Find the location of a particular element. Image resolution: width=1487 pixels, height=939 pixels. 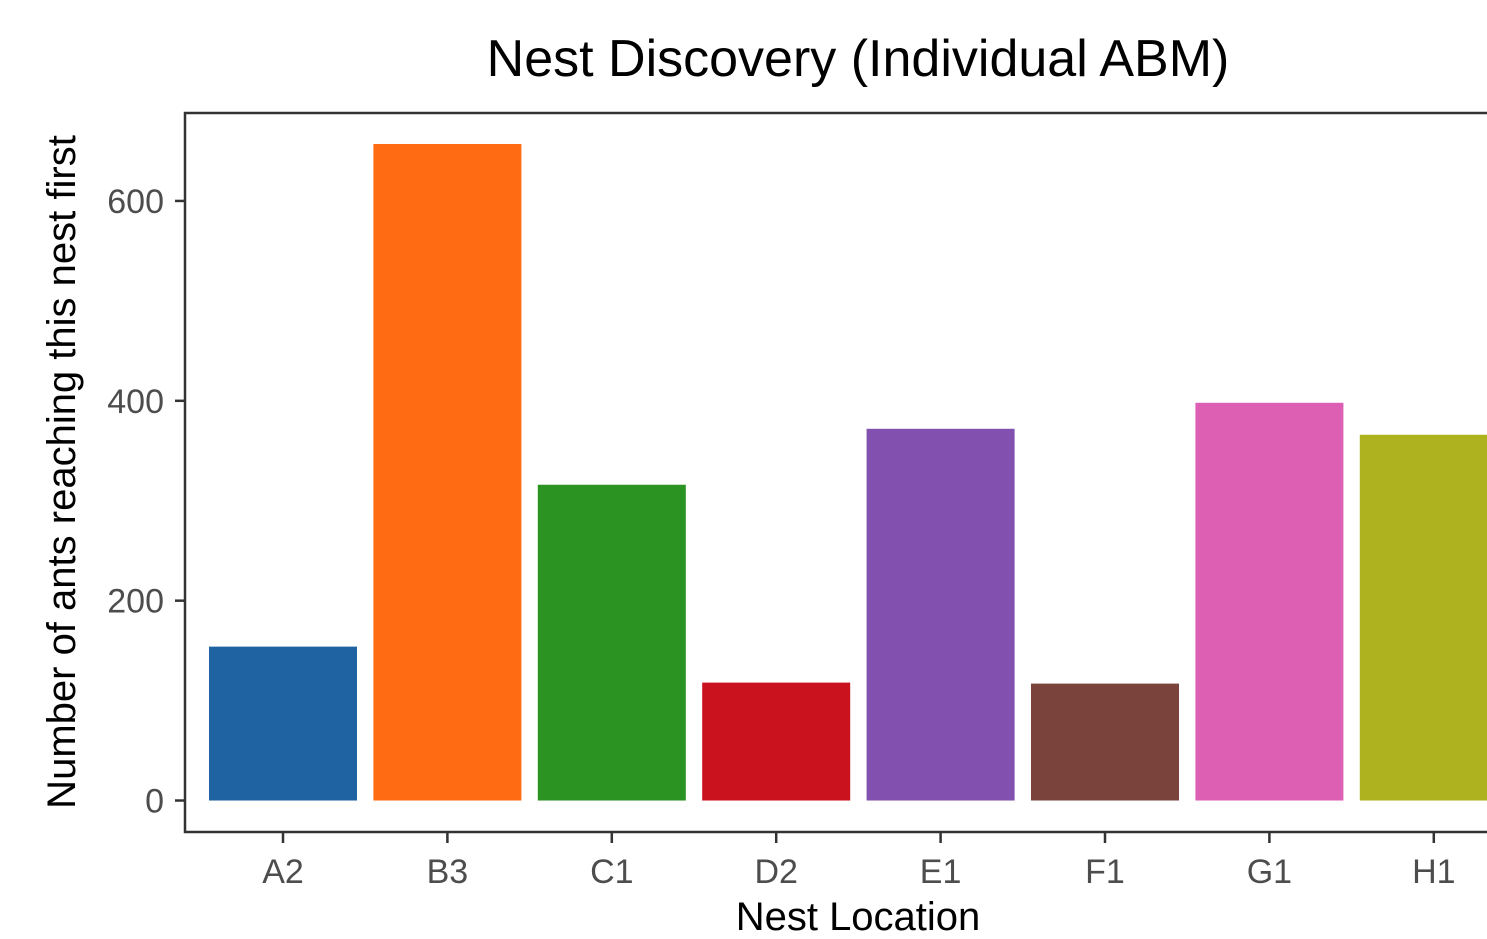

x-tick-label-c1: C1 is located at coordinates (611, 872).